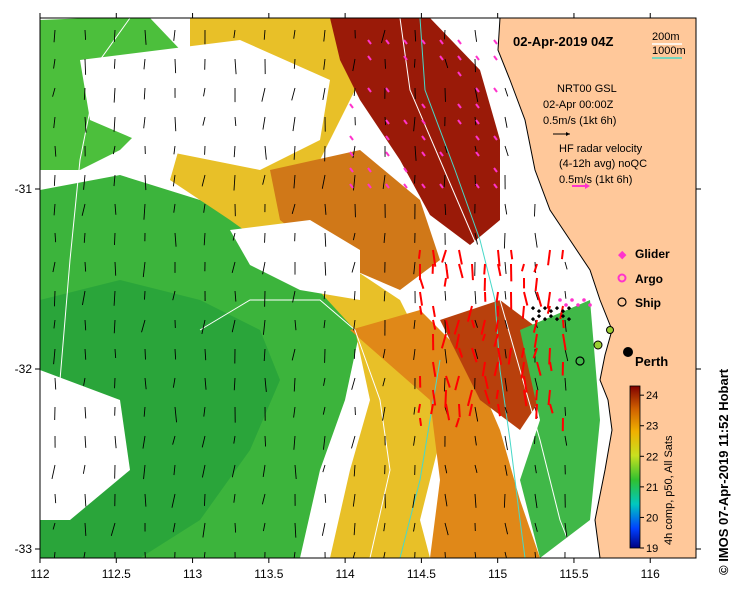 This screenshot has height=592, width=739. Describe the element at coordinates (268, 574) in the screenshot. I see `x-tick-label: 113.5` at that location.